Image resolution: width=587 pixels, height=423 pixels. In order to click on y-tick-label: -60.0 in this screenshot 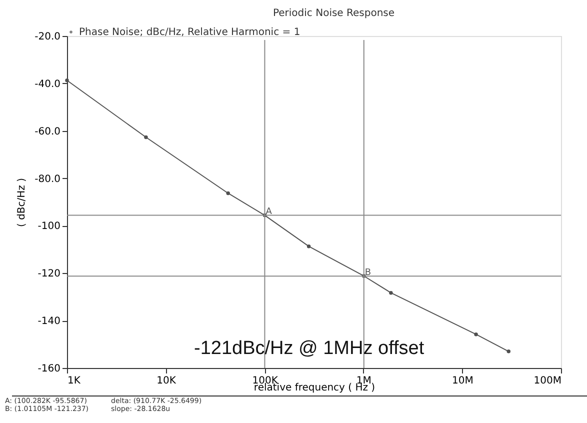, I will do `click(47, 132)`.